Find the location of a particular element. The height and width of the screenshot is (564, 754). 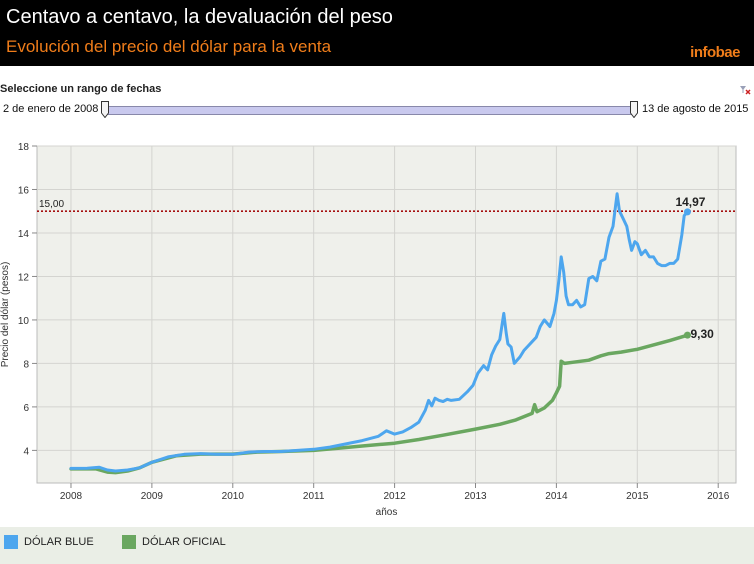

x-tick-label-2014: 2014 is located at coordinates (556, 496).